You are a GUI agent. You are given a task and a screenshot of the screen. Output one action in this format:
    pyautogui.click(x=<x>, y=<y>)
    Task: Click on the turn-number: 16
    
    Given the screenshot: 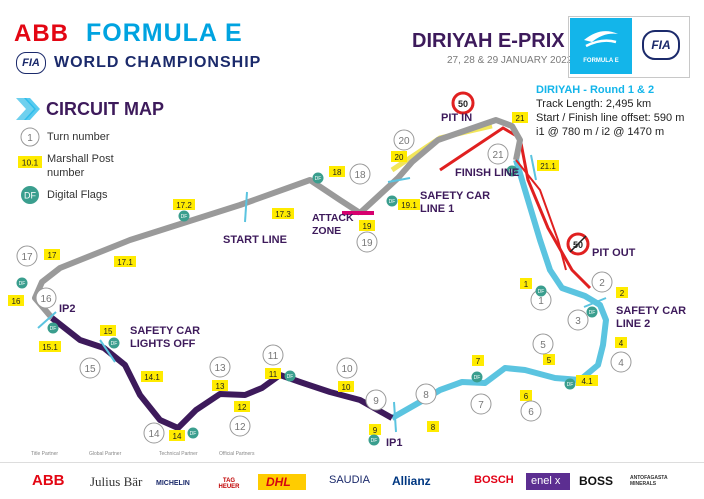 What is the action you would take?
    pyautogui.click(x=46, y=299)
    